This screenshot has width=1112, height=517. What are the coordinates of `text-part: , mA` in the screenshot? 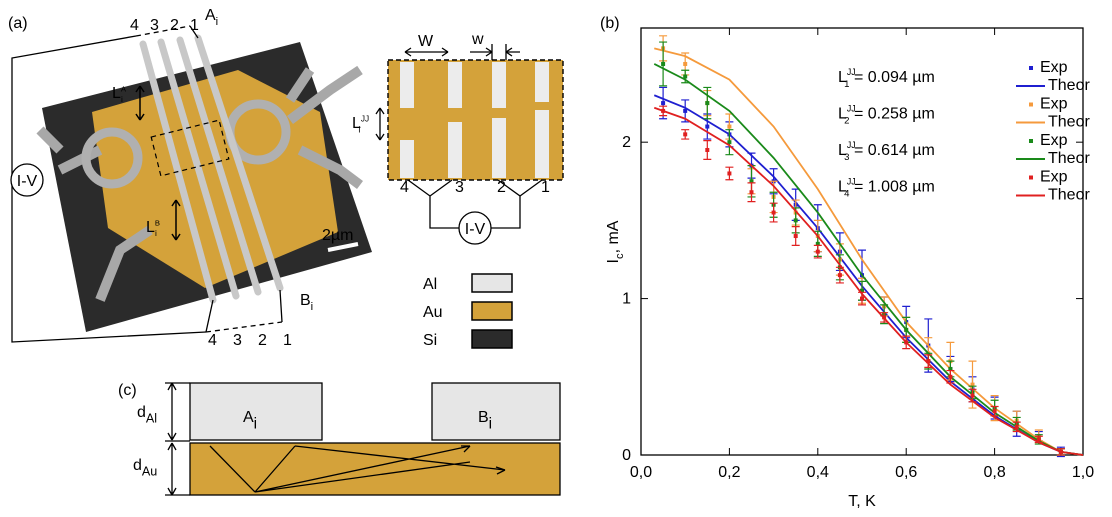 It's located at (613, 236).